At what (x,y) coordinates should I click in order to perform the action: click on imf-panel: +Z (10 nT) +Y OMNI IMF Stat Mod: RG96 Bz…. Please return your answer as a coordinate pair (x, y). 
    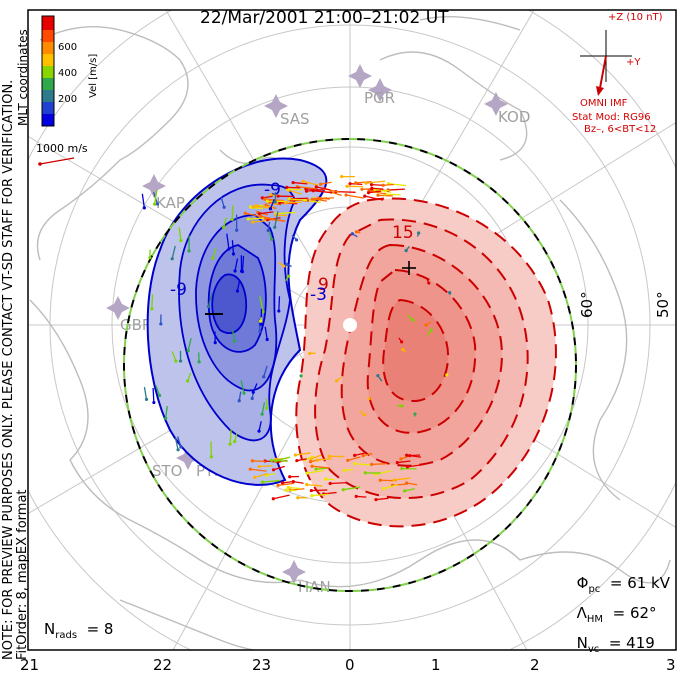
    Looking at the image, I should click on (618, 85).